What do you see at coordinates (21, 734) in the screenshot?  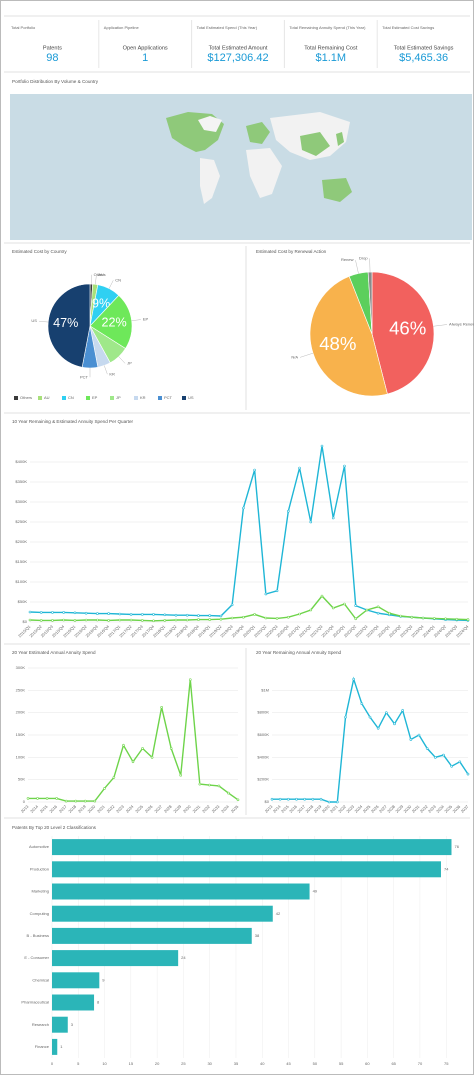 I see `y-tick-label: 150K` at bounding box center [21, 734].